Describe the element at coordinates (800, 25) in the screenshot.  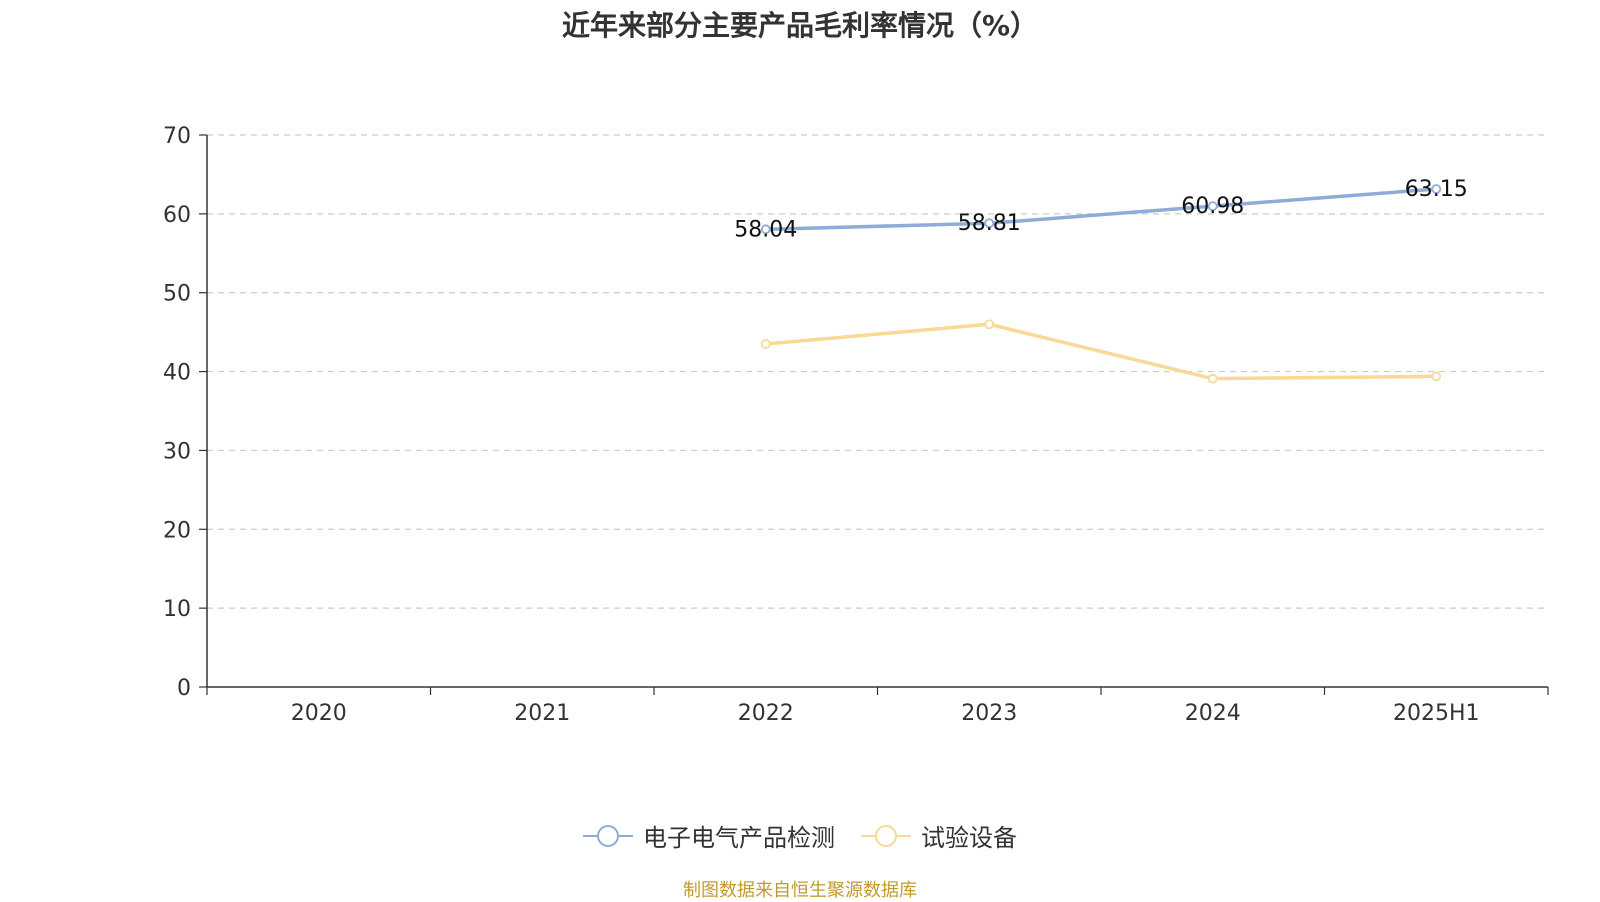
I see `chart-title: 近年来部分主要产品毛利率情况（%）` at that location.